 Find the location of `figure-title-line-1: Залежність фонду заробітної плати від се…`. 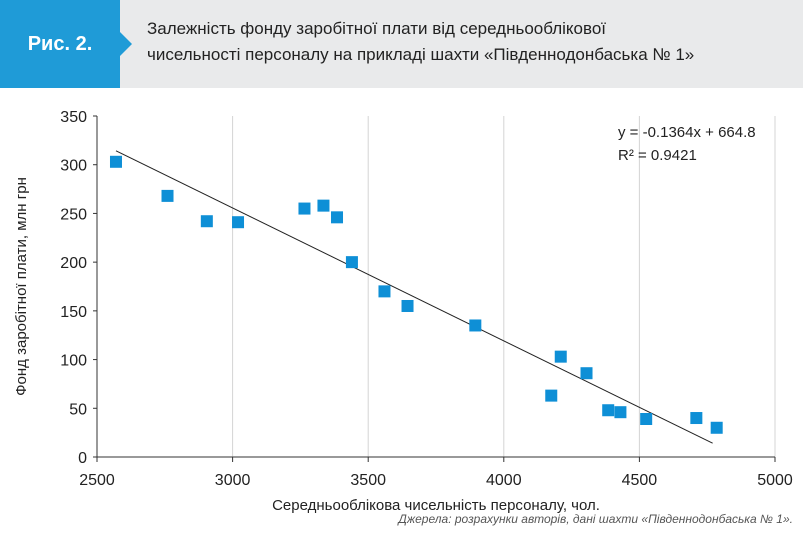

figure-title-line-1: Залежність фонду заробітної плати від се… is located at coordinates (377, 28).